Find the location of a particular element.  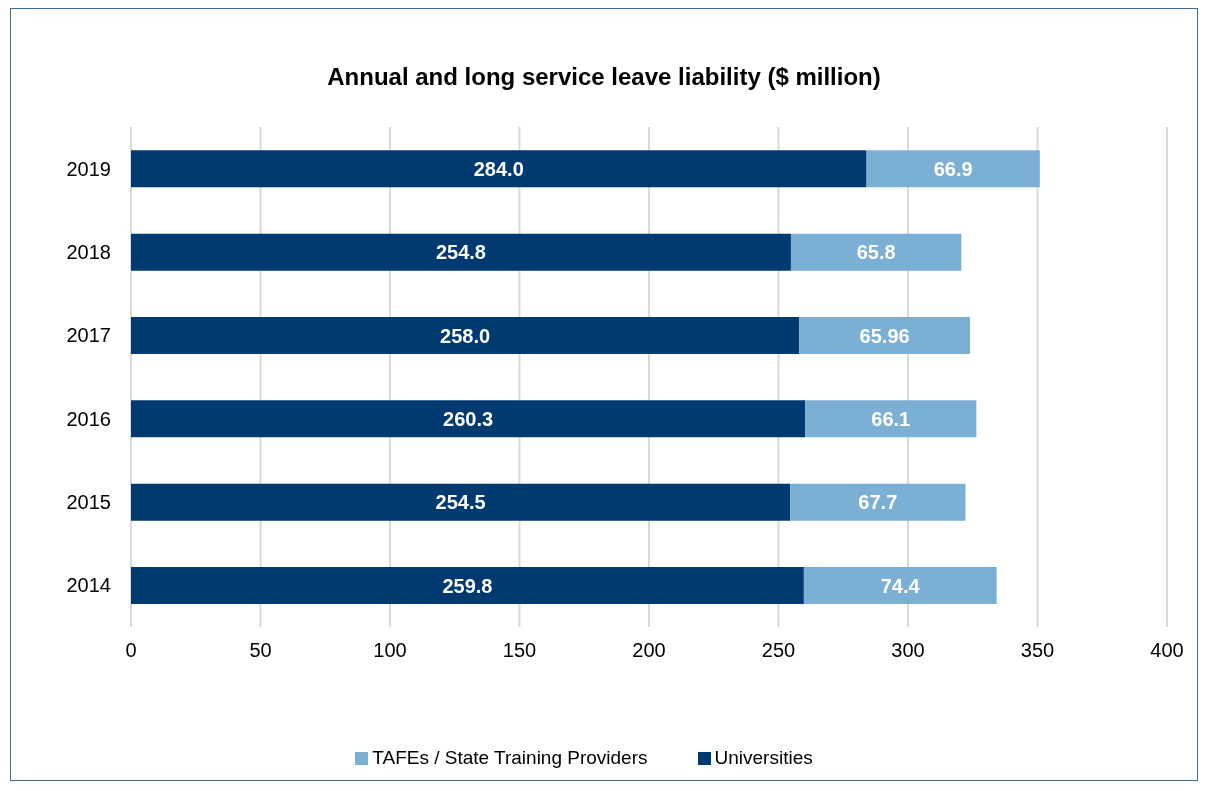

y-tick-label: 2014 is located at coordinates (88, 585).